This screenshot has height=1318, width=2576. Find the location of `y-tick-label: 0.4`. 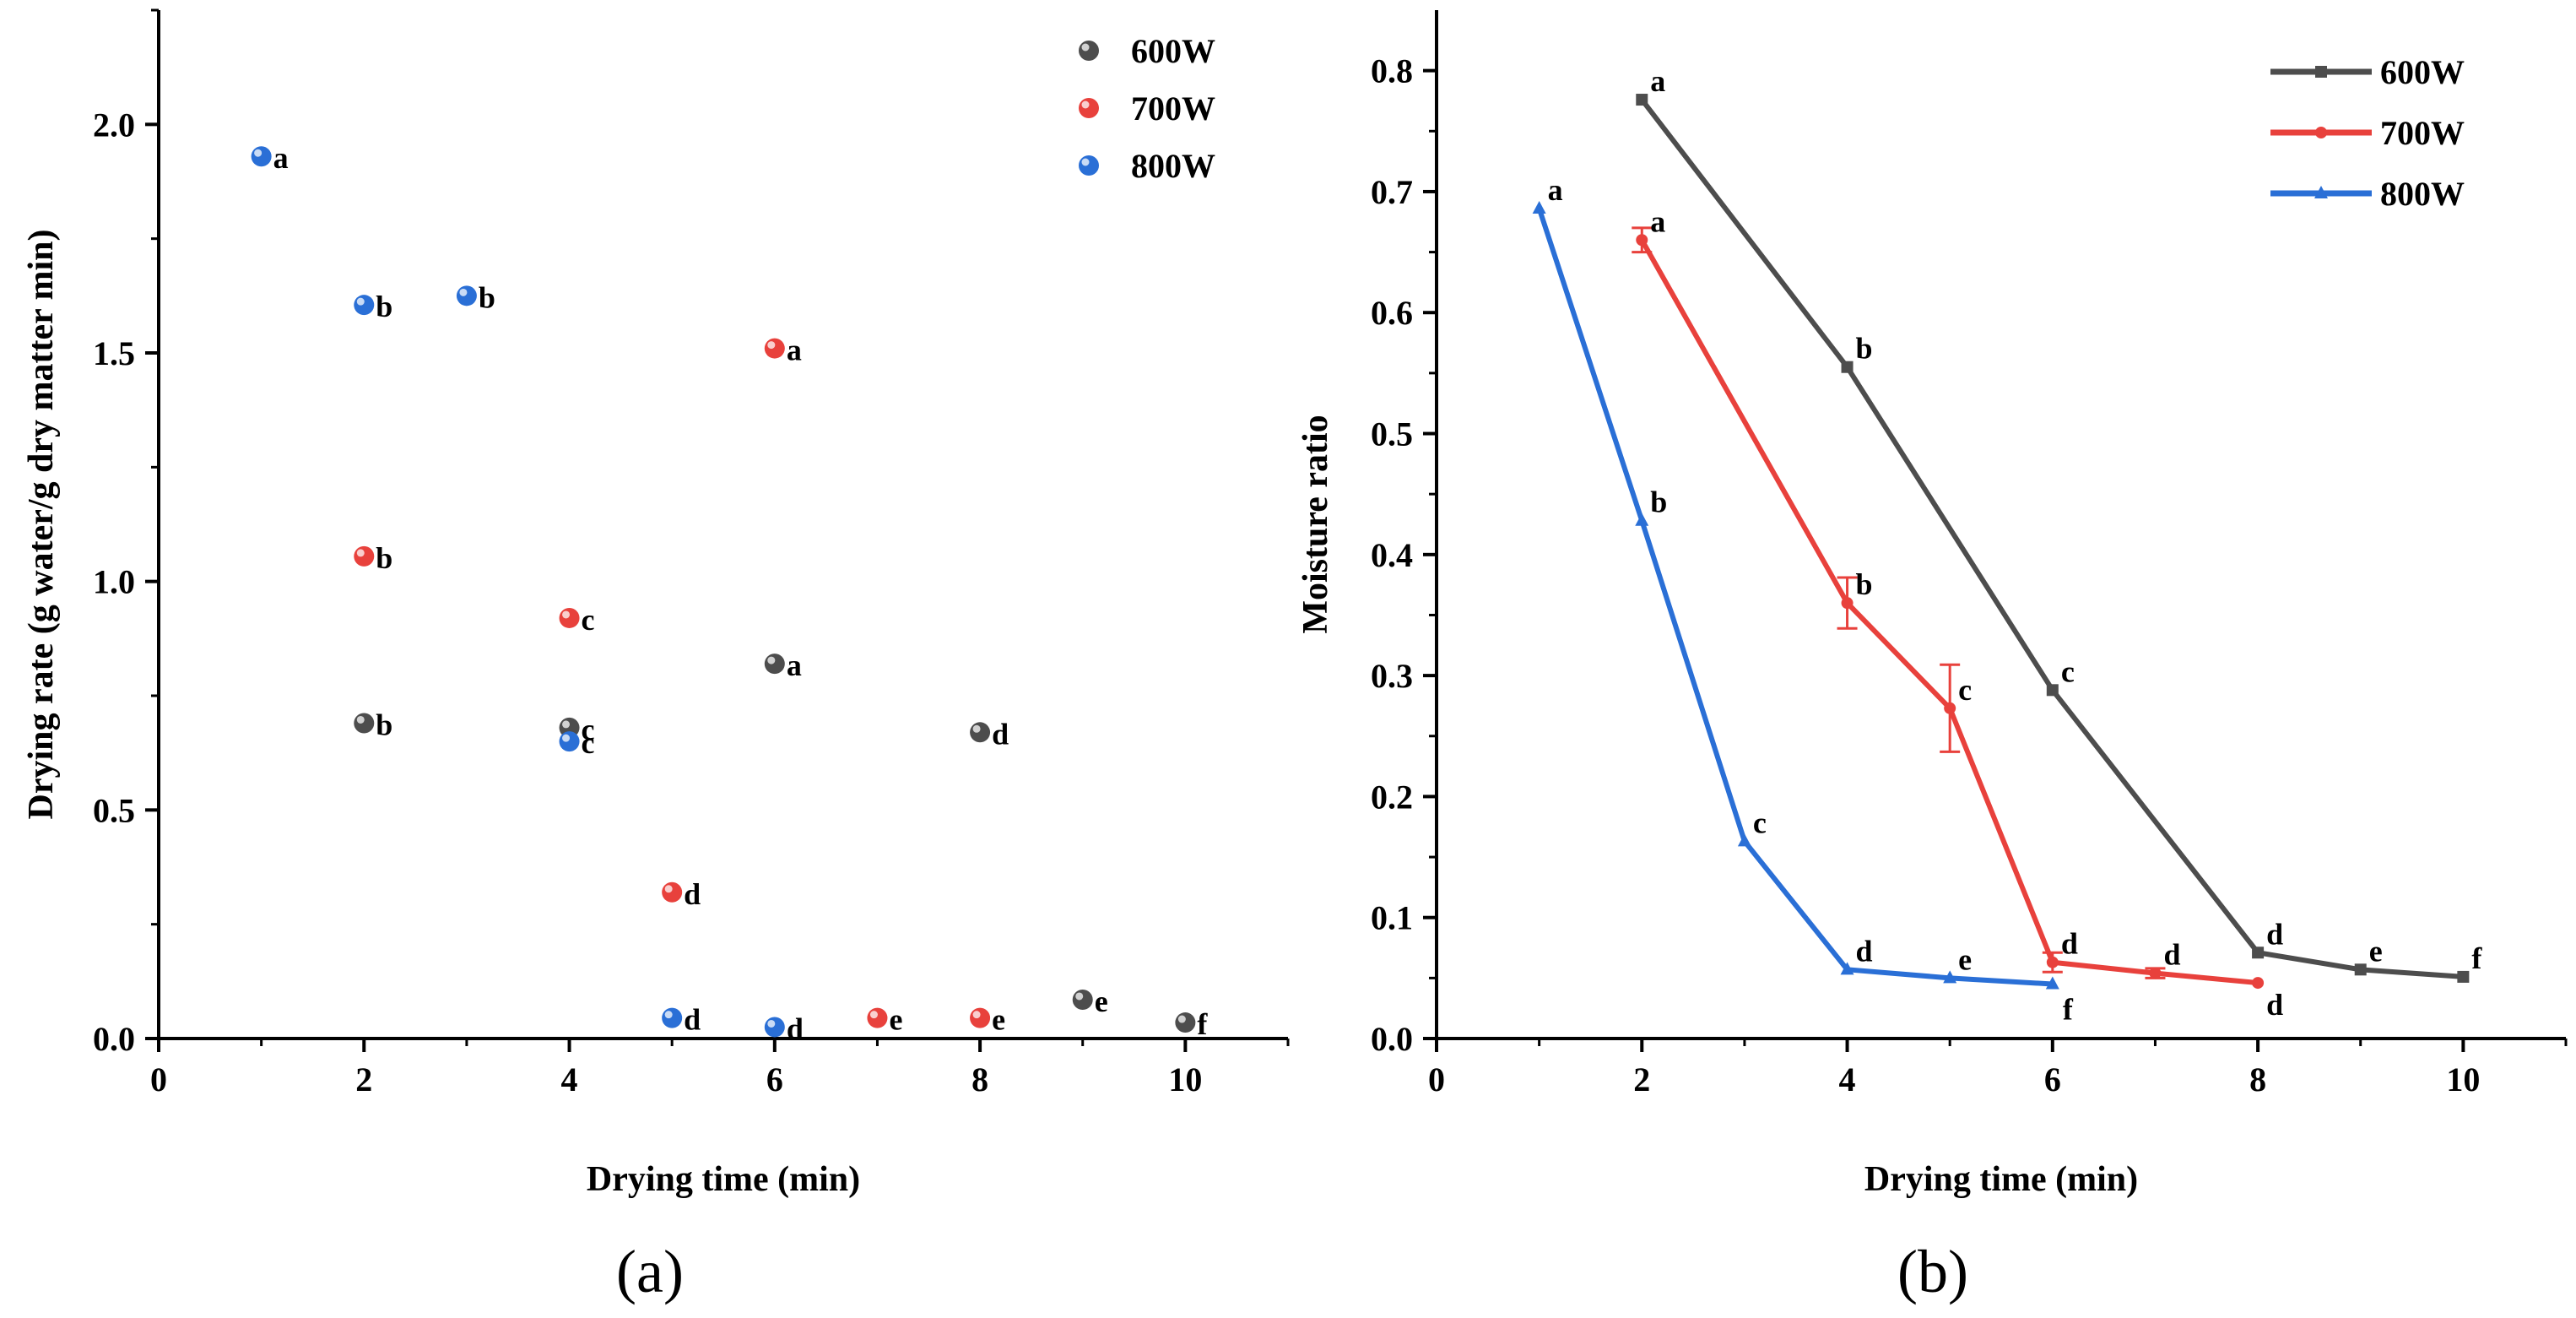

y-tick-label: 0.4 is located at coordinates (1392, 555).